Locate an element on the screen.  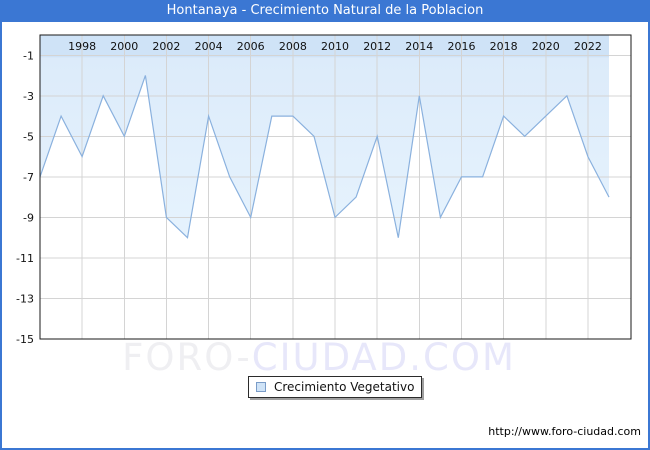
x-tick-label: 2002 is located at coordinates (166, 46).